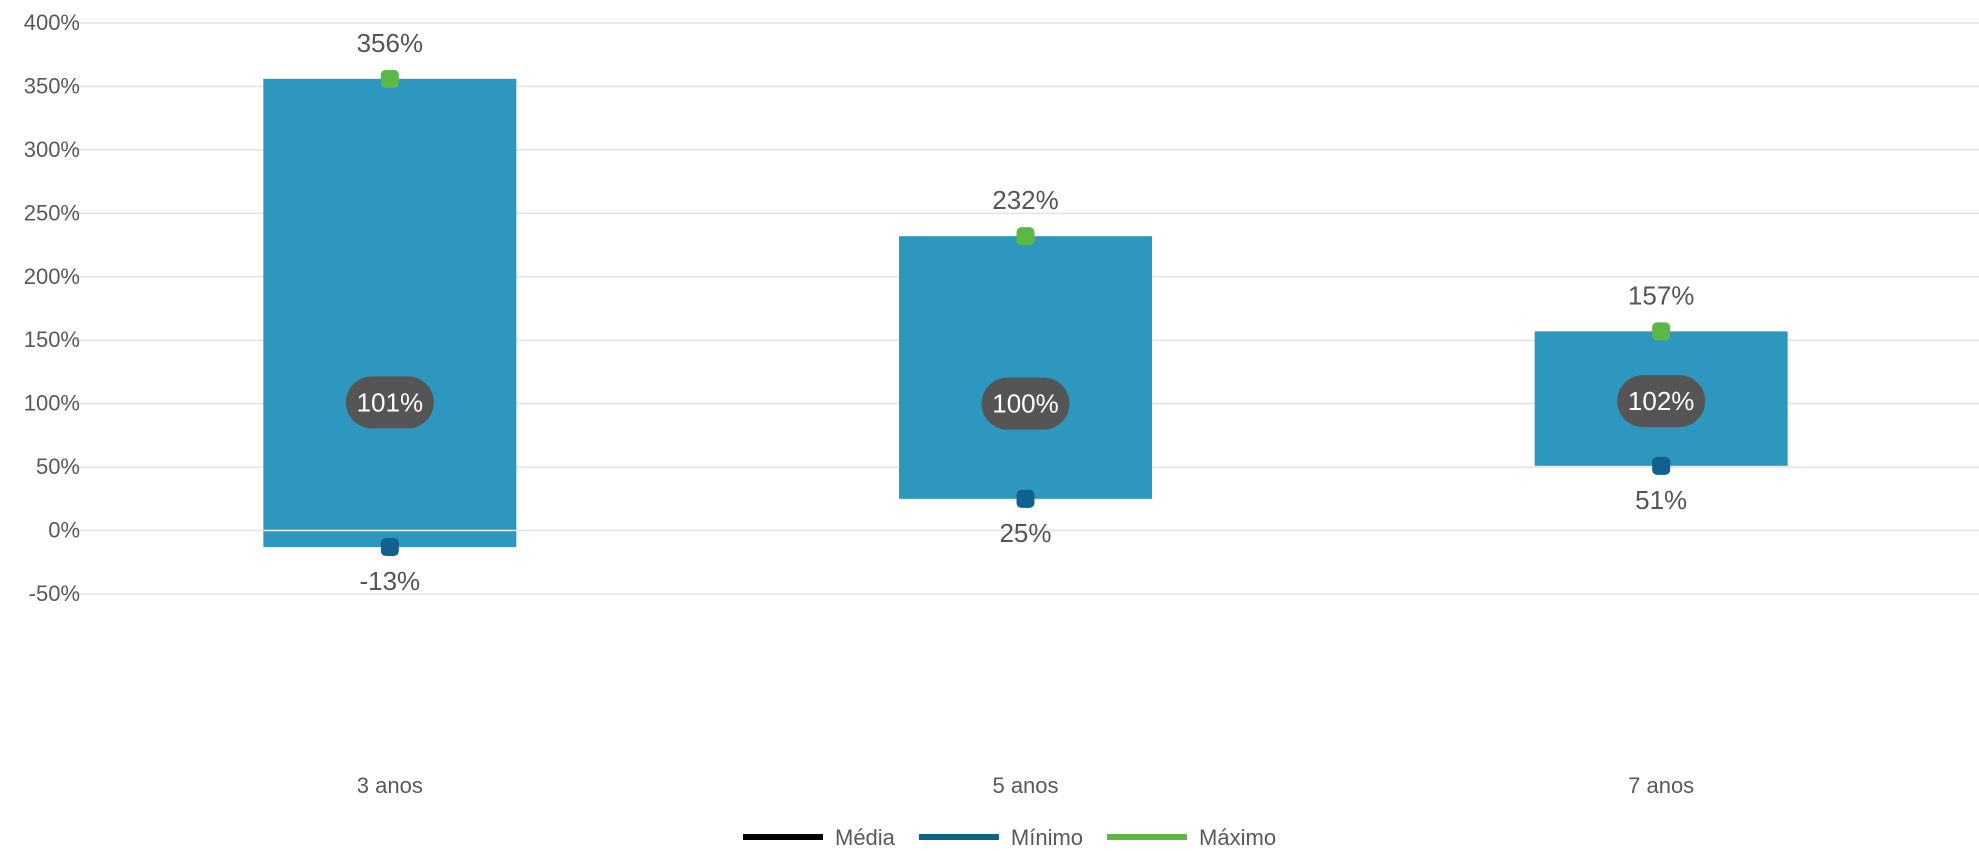  I want to click on y-tick-label: 50%, so click(58, 466).